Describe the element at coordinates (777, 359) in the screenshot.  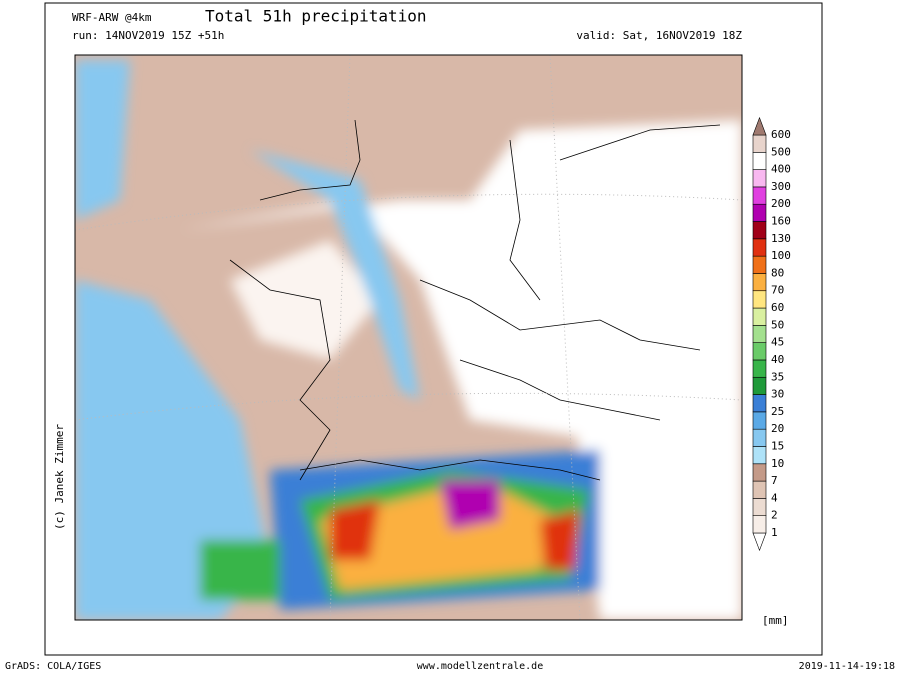
I see `colorbar-label: 40` at that location.